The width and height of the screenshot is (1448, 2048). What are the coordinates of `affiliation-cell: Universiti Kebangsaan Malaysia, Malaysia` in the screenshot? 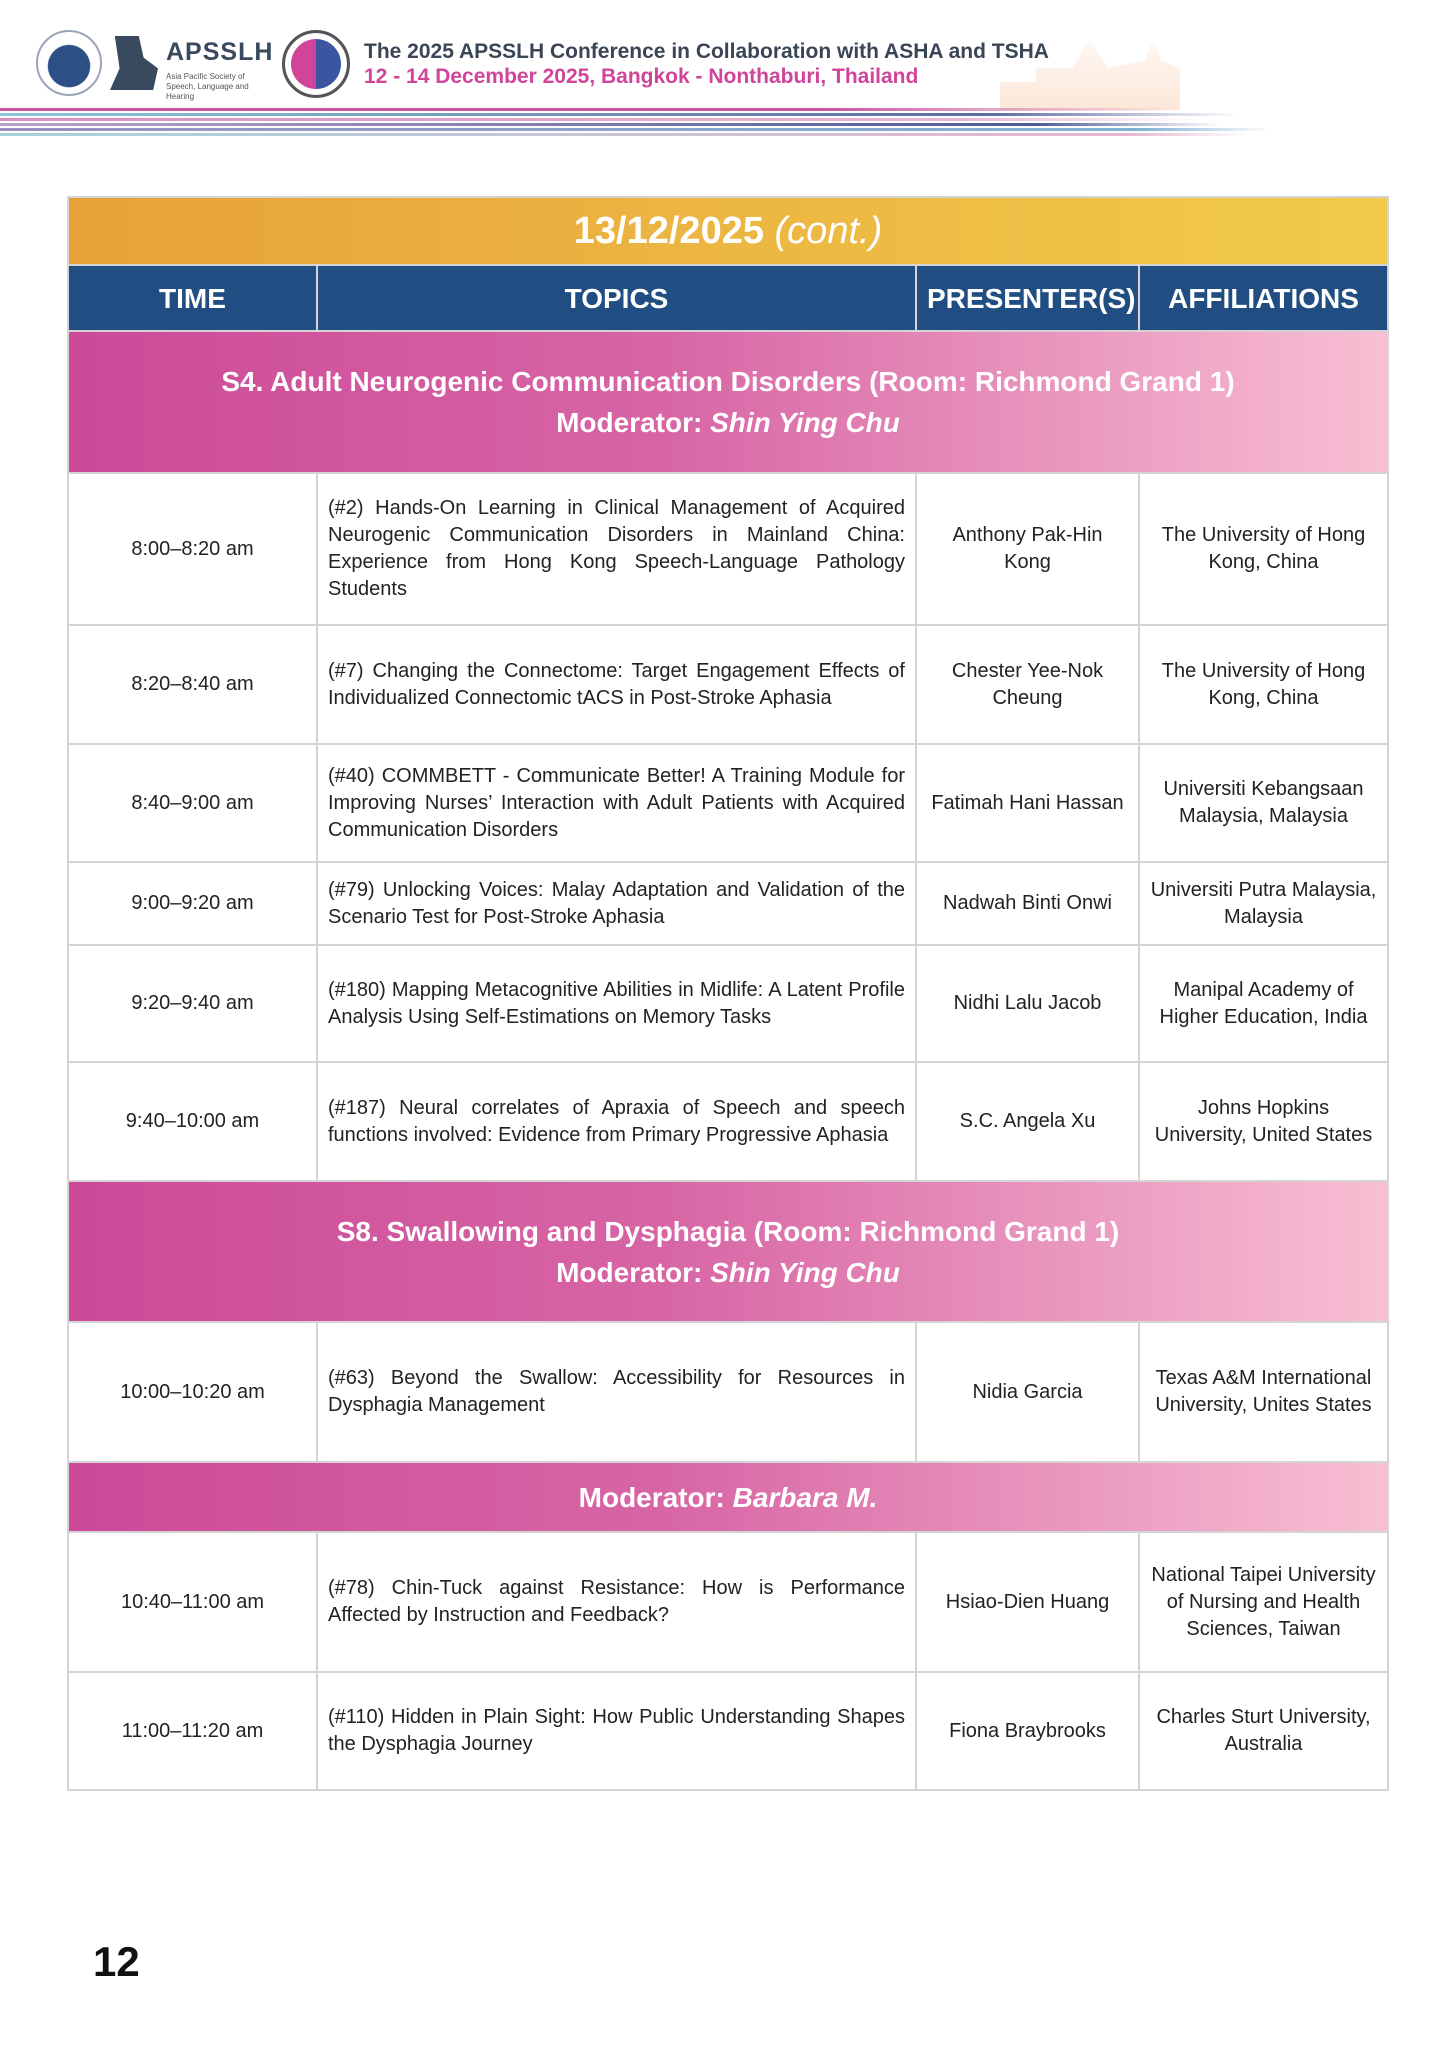 It's located at (1263, 803).